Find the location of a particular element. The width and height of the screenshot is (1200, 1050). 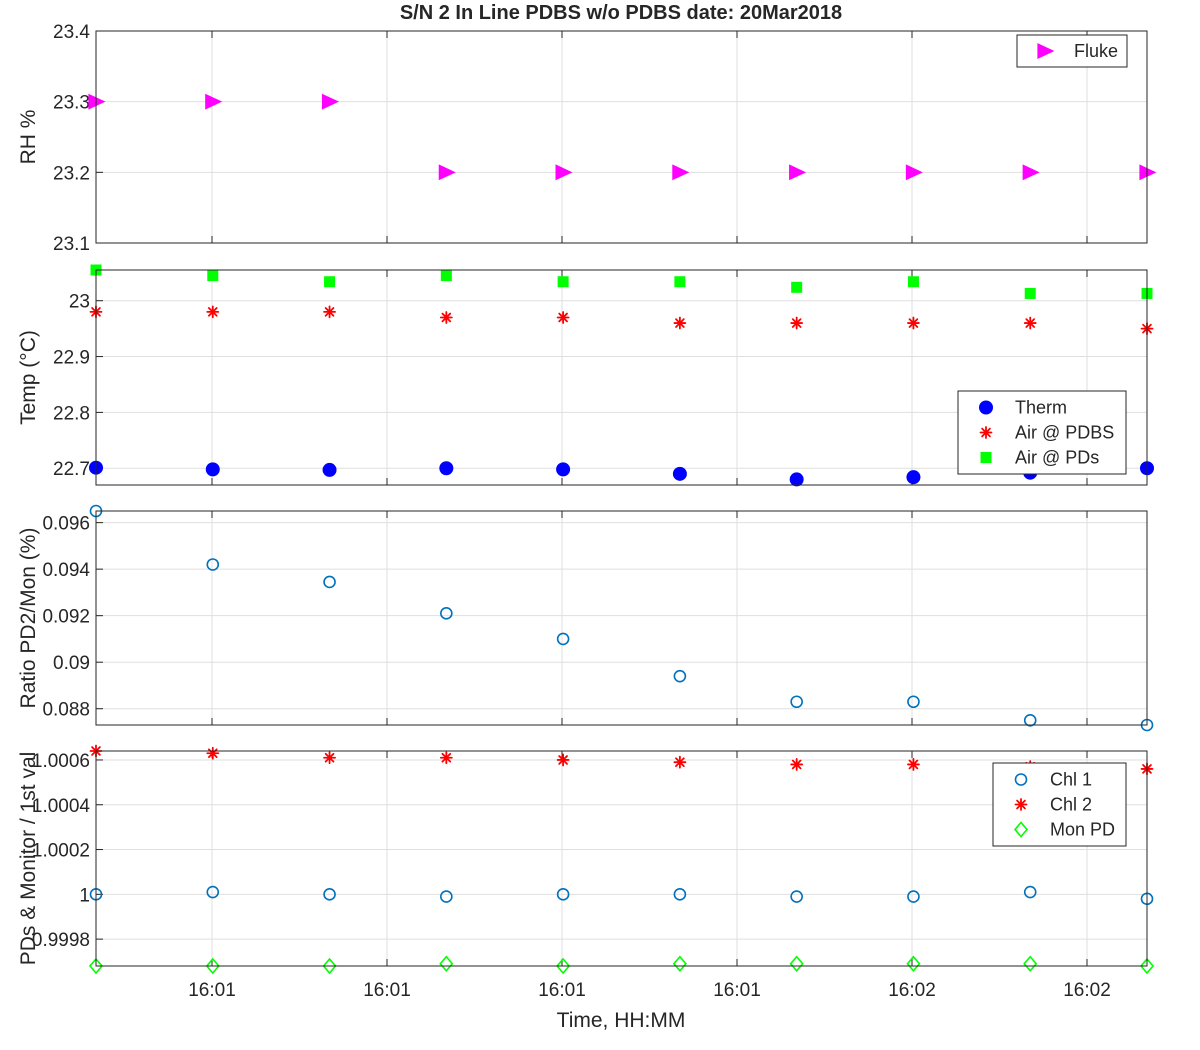

y-tick-label: 0.09 is located at coordinates (71, 663).